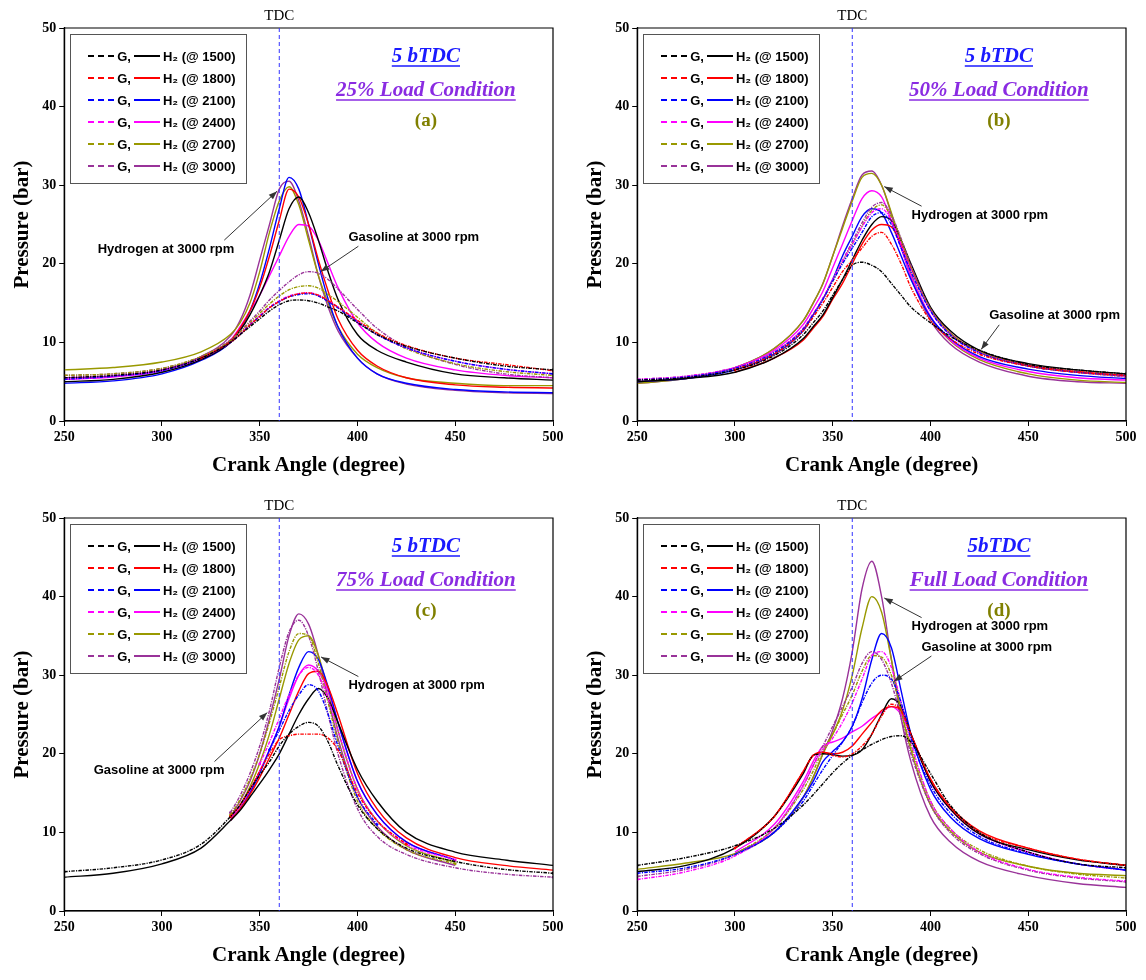  I want to click on annotation: (d), so click(999, 610).